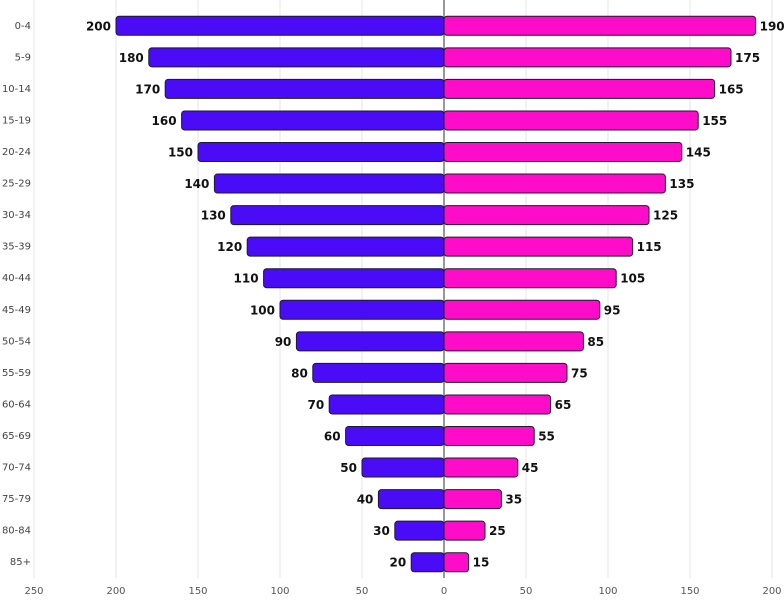 Image resolution: width=784 pixels, height=600 pixels. I want to click on value-label: 115, so click(649, 247).